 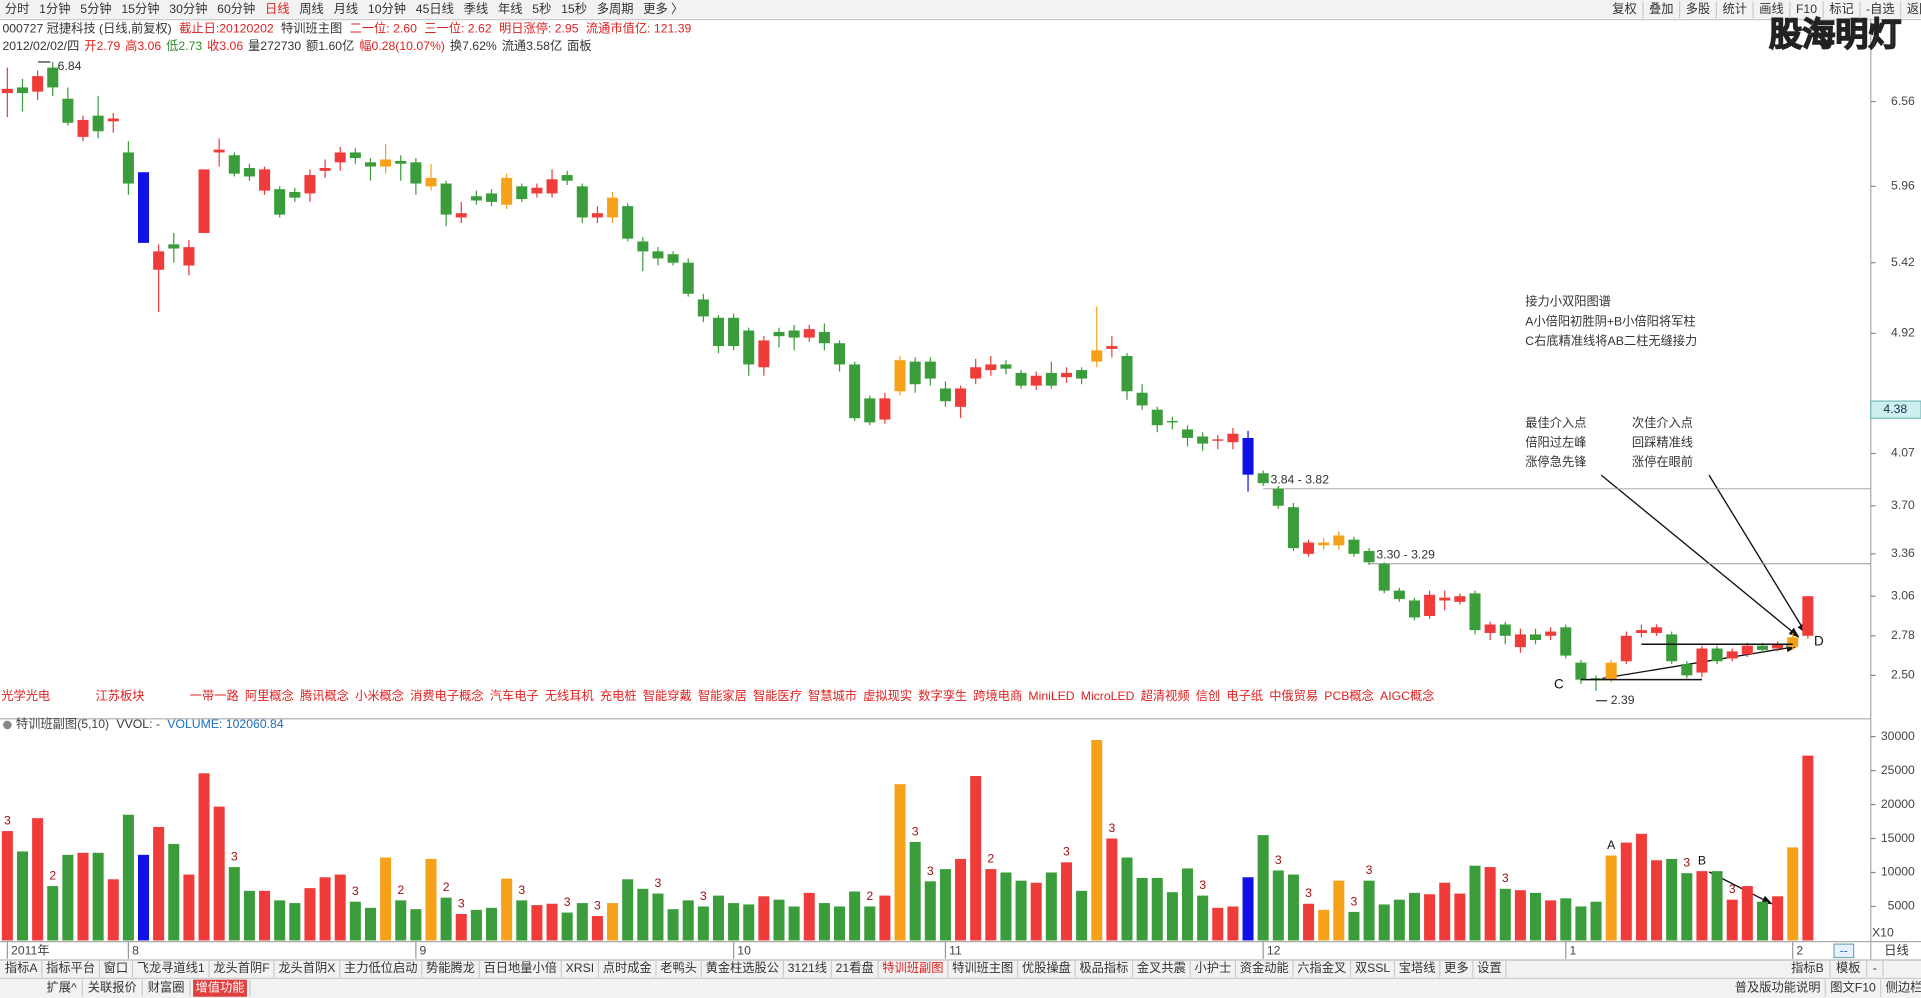 I want to click on concept-tag: PCB概念, so click(x=1349, y=695).